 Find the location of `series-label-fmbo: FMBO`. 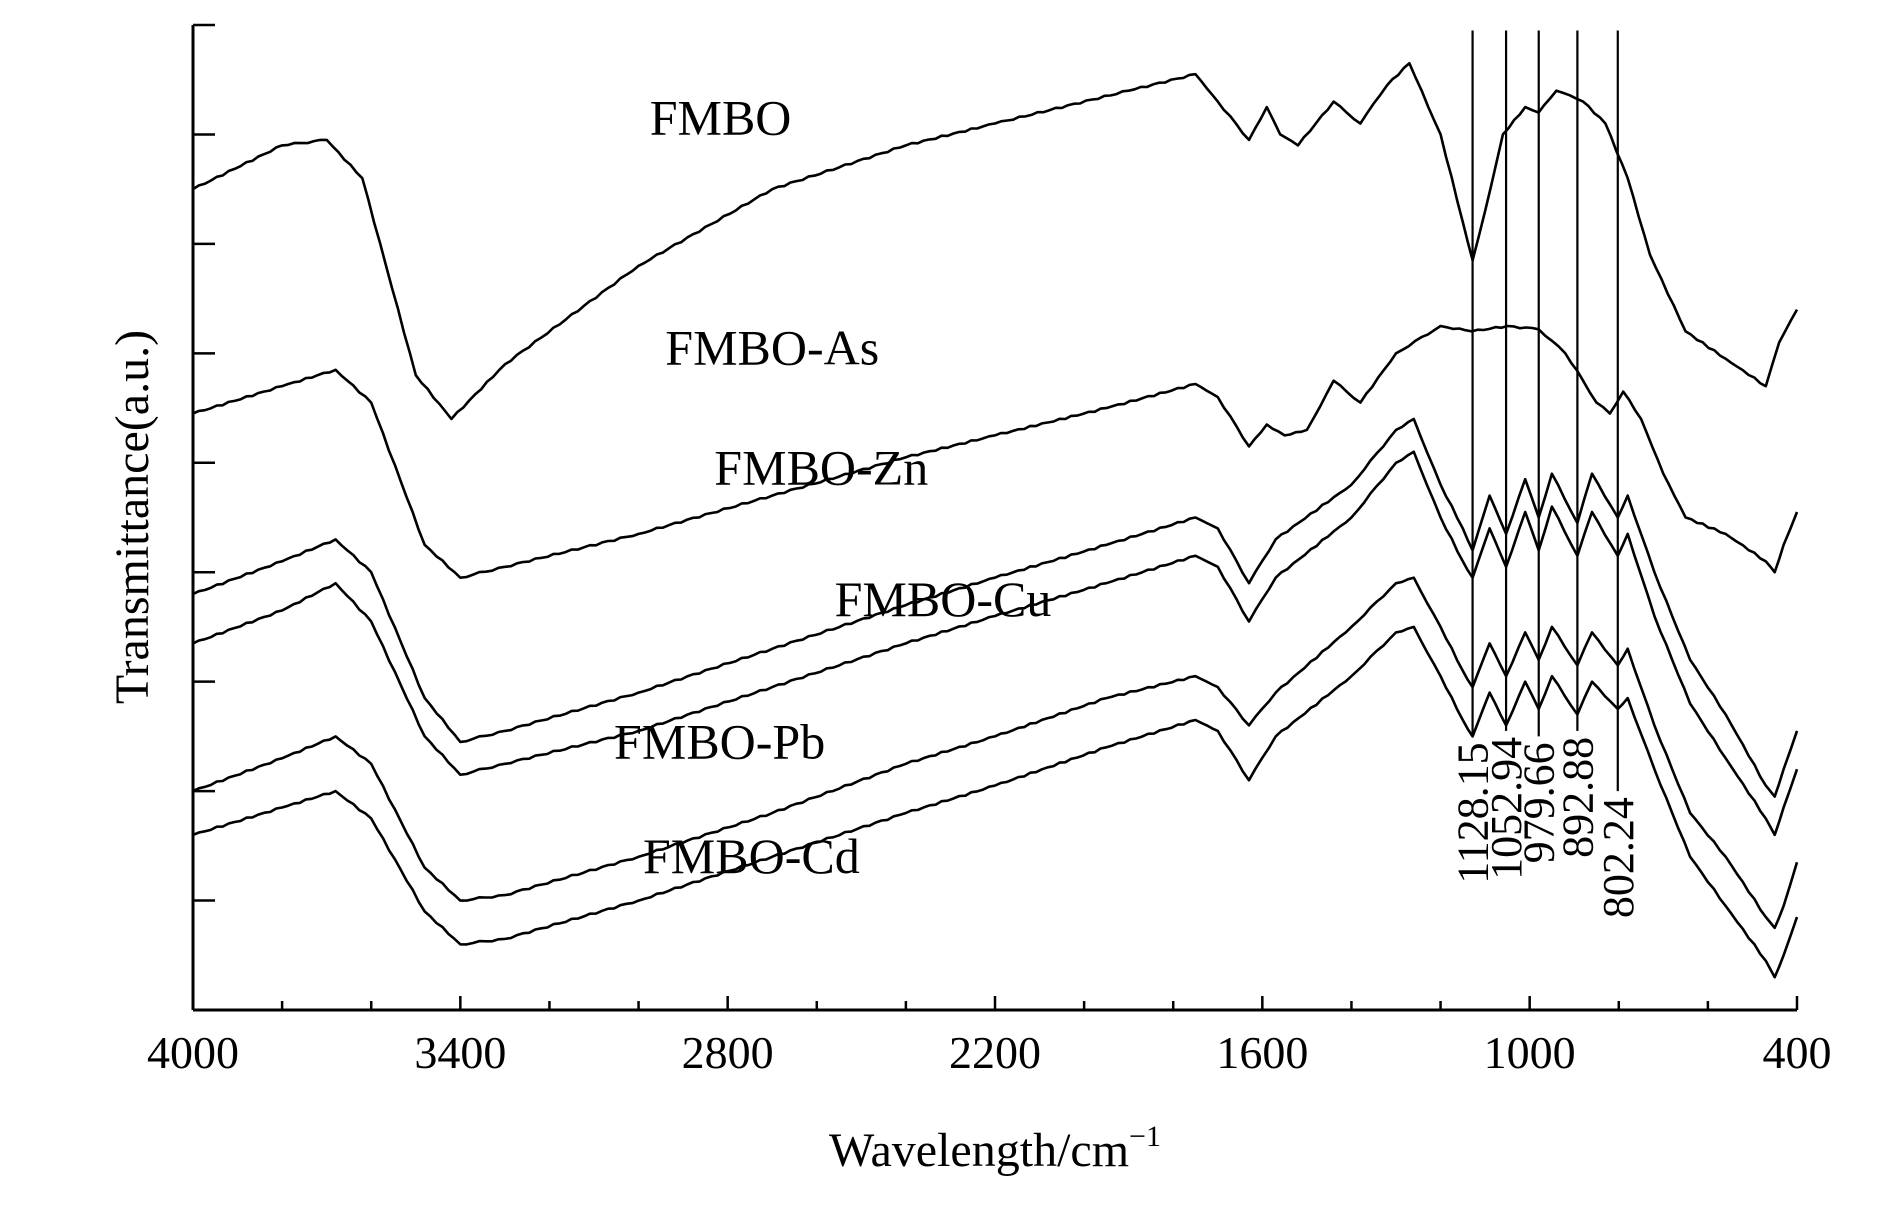

series-label-fmbo: FMBO is located at coordinates (721, 117).